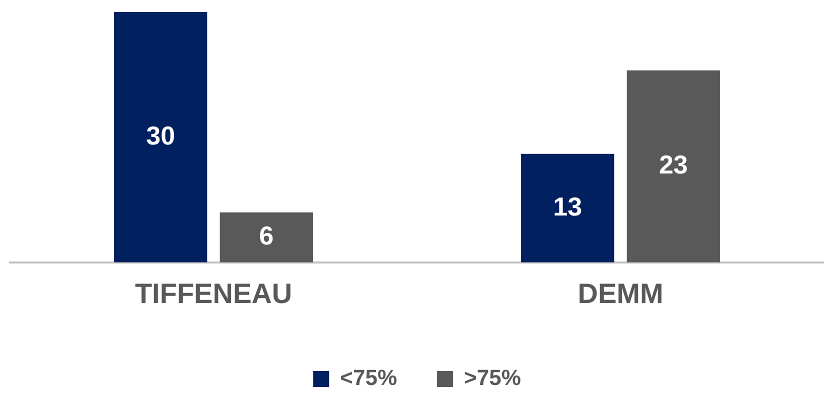  I want to click on data-label: 6, so click(266, 235).